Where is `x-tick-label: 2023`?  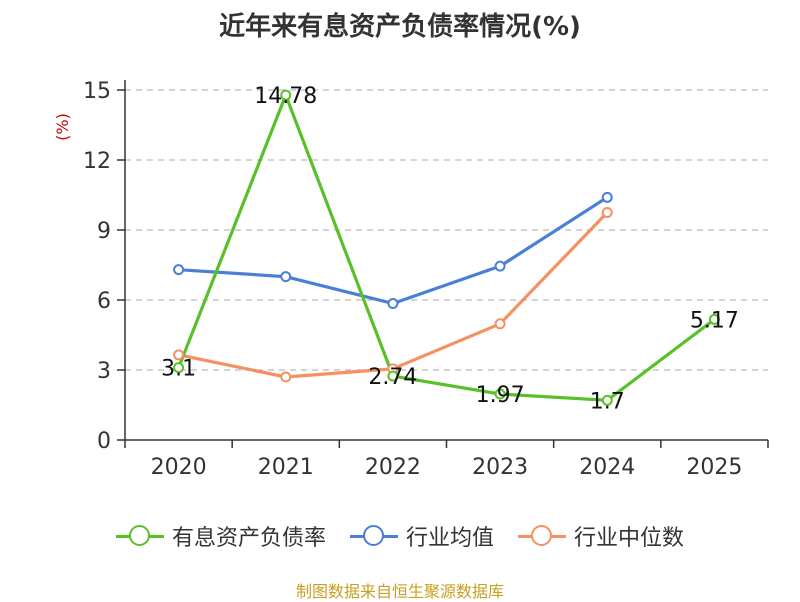
x-tick-label: 2023 is located at coordinates (500, 467).